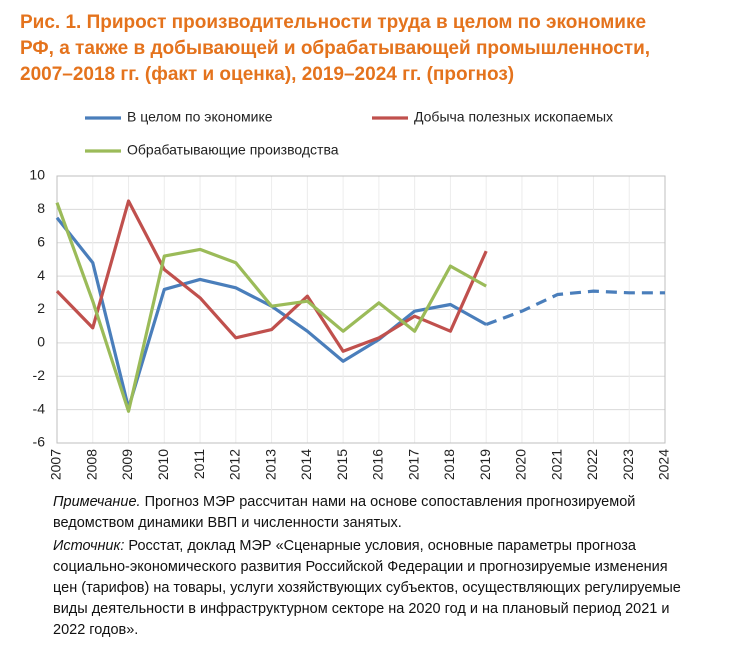 The height and width of the screenshot is (647, 739). I want to click on x-tick-label: 2013, so click(270, 464).